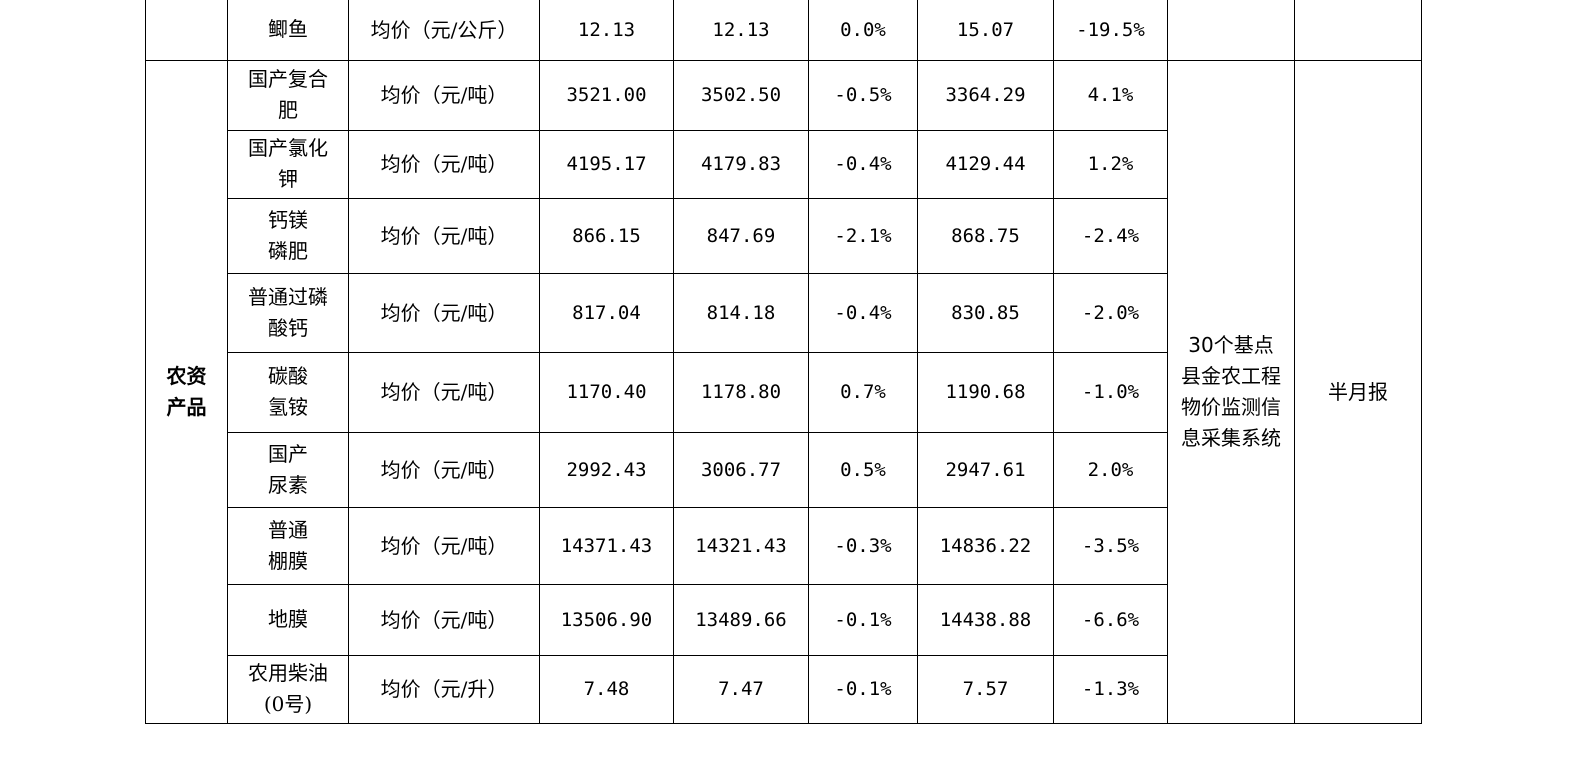 This screenshot has height=773, width=1587. Describe the element at coordinates (1110, 469) in the screenshot. I see `change-year: 2.0%` at that location.